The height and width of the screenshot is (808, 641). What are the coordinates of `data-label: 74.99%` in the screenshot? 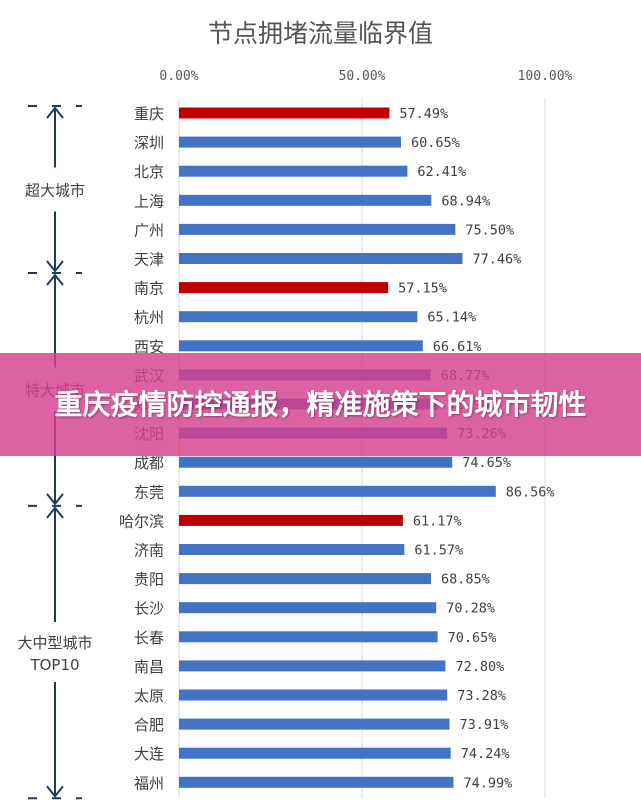 It's located at (487, 783).